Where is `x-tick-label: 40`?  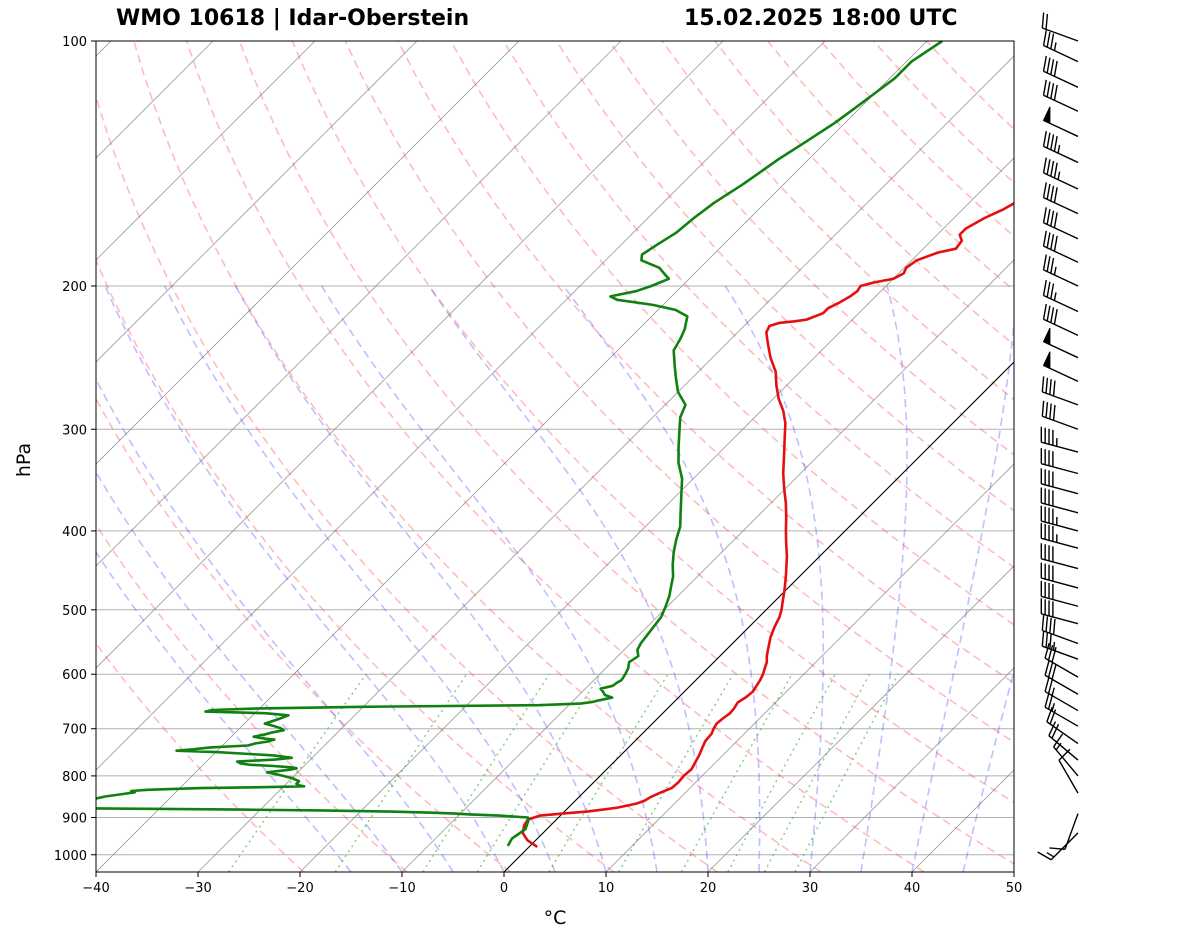 x-tick-label: 40 is located at coordinates (912, 888).